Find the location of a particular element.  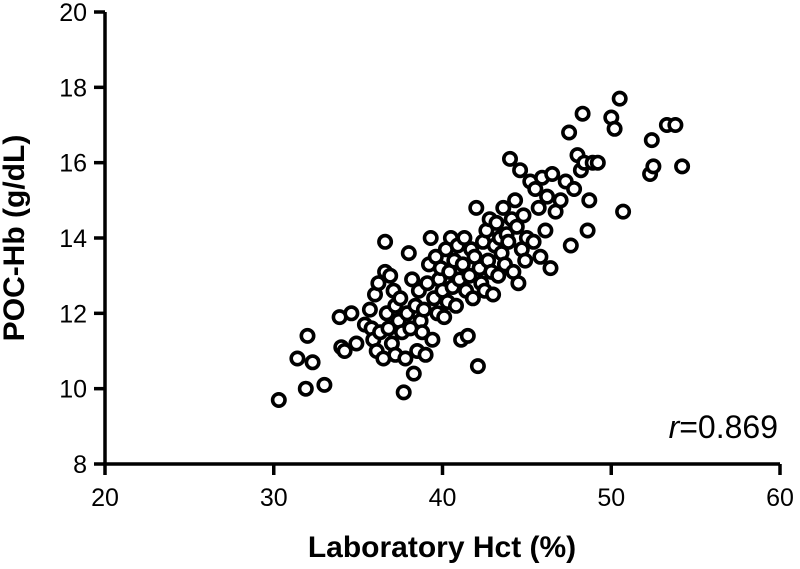

x-ticks: 20 30 40 50 60 is located at coordinates (442, 488).